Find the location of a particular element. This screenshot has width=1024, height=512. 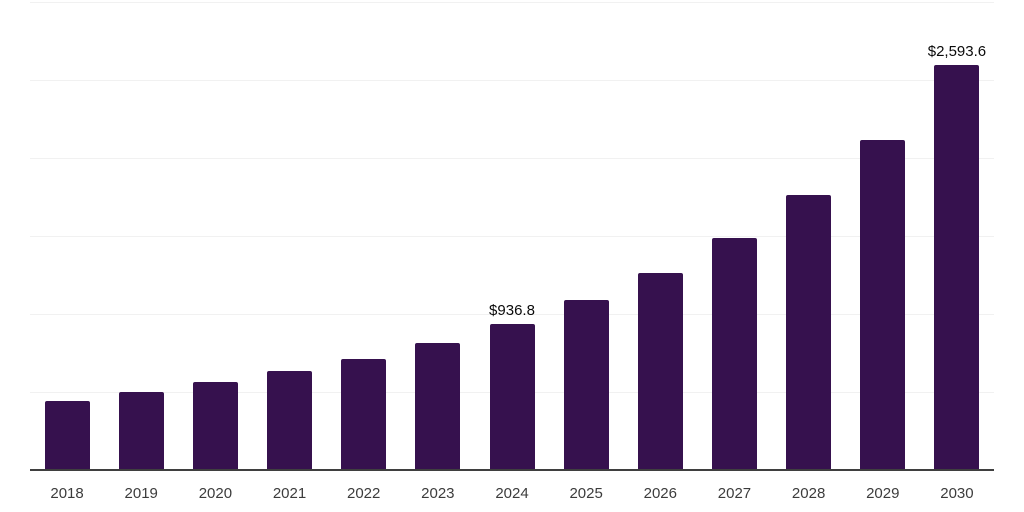

x-axis-label-2018: 2018 is located at coordinates (67, 493).